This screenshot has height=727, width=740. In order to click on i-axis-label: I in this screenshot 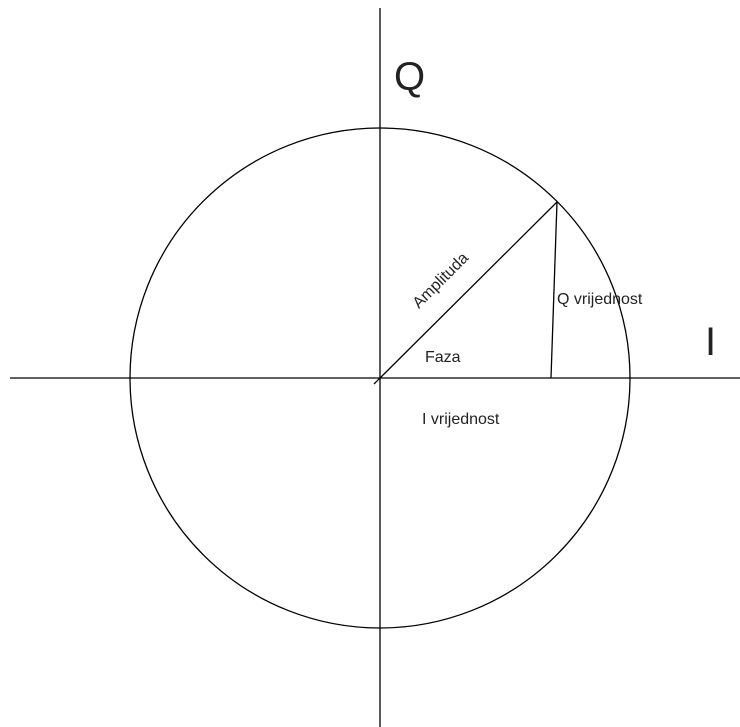, I will do `click(710, 342)`.